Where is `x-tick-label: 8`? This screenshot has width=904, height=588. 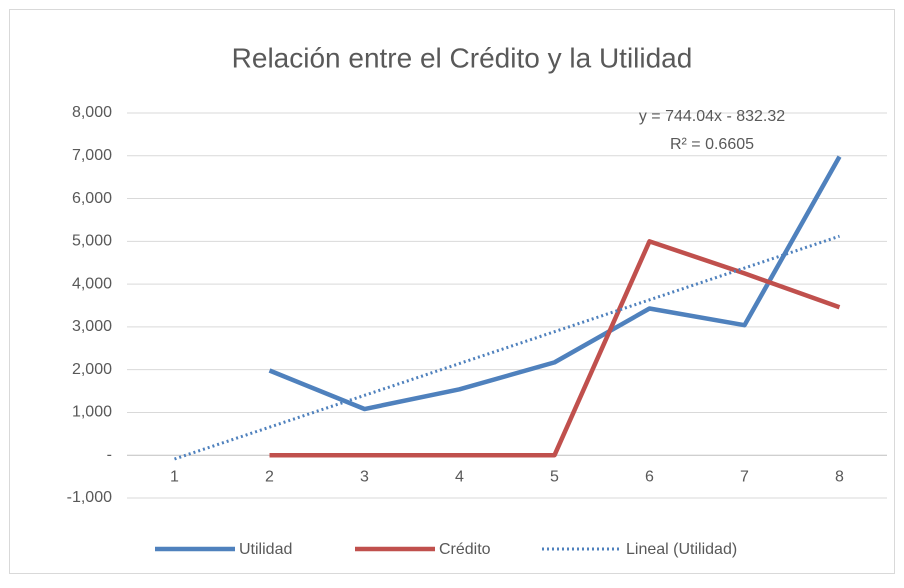 x-tick-label: 8 is located at coordinates (839, 476).